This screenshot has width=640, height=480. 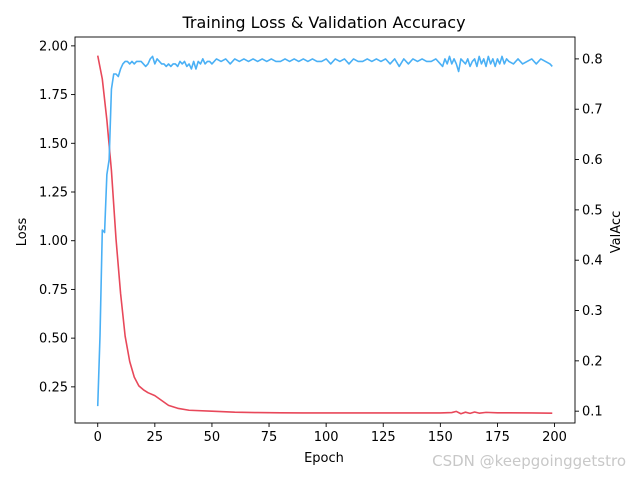 I want to click on y-axis-right-title: ValAcc, so click(x=616, y=232).